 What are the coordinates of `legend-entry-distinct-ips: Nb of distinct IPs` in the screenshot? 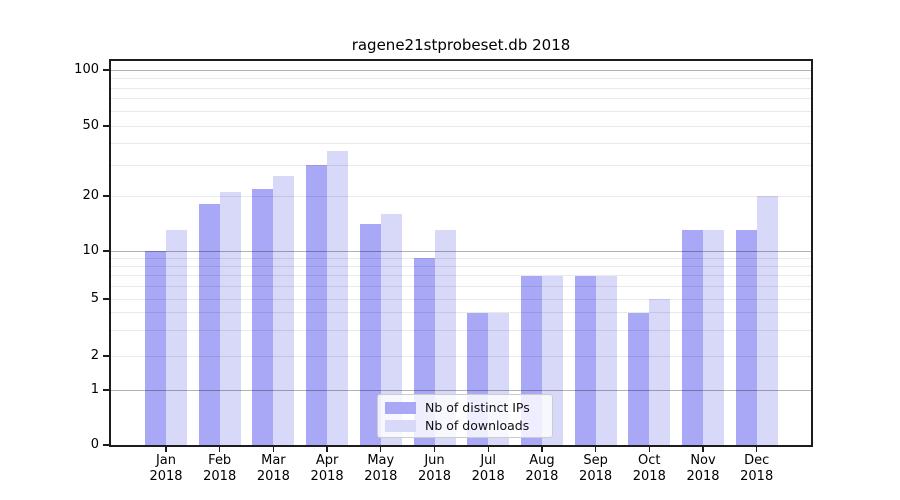 It's located at (465, 408).